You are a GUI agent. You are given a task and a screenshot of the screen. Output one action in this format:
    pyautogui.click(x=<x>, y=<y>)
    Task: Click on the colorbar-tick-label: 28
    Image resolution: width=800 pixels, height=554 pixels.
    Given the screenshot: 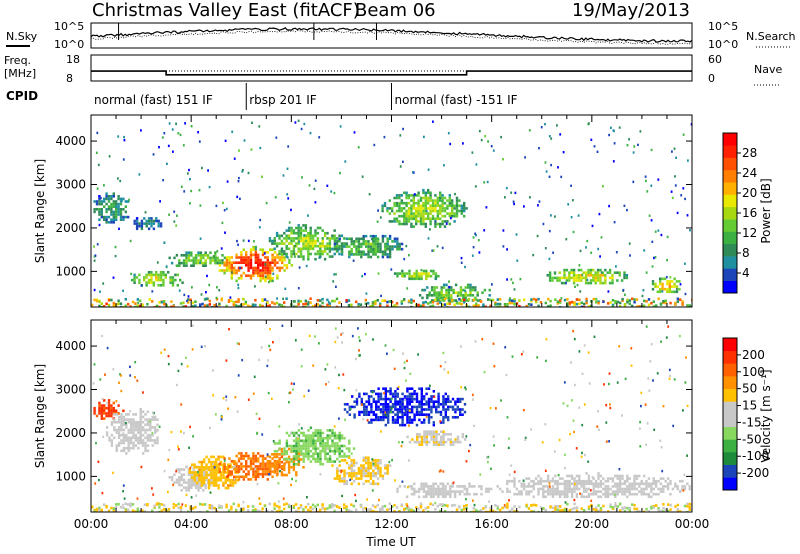 What is the action you would take?
    pyautogui.click(x=749, y=153)
    